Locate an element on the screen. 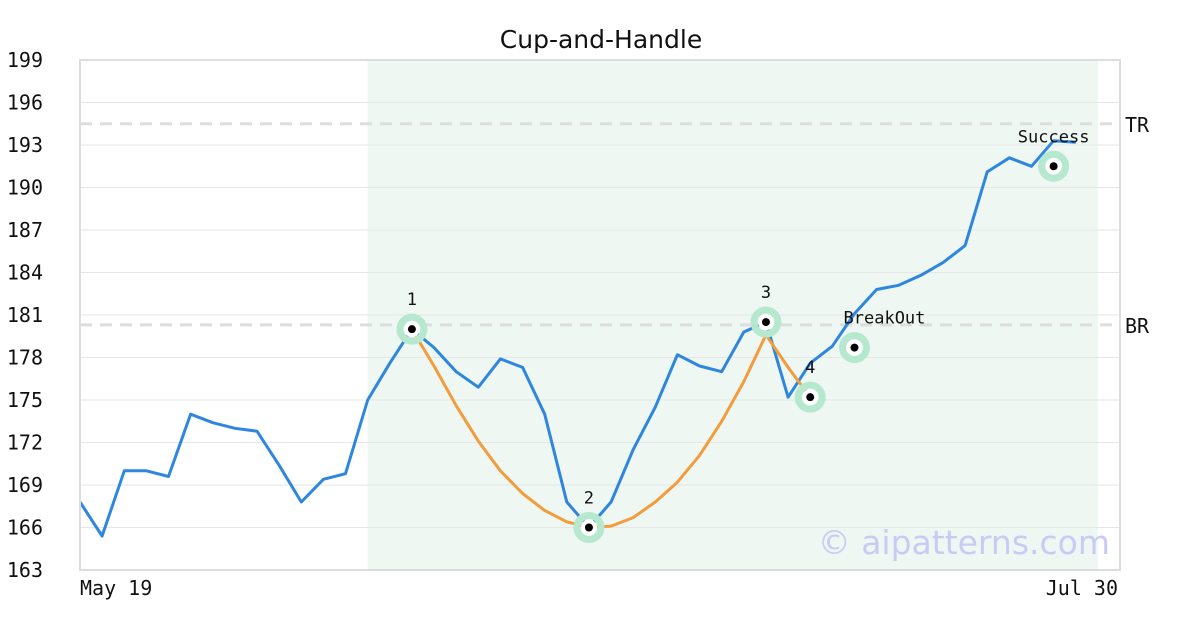 This screenshot has height=630, width=1200. point-label: 4 is located at coordinates (810, 368).